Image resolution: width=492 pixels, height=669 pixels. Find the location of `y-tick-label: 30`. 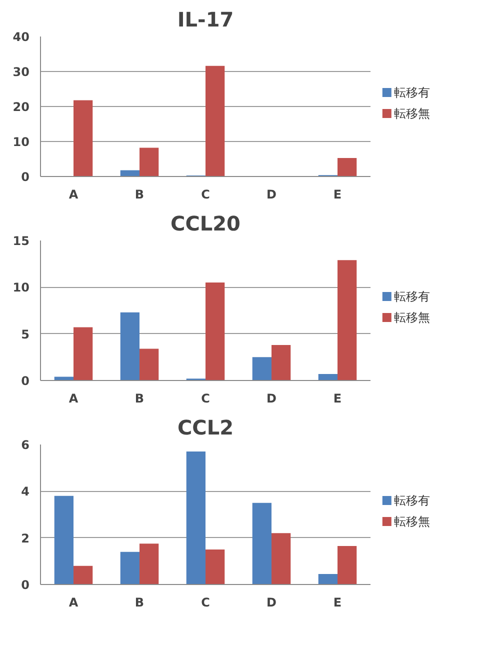

y-tick-label: 30 is located at coordinates (21, 72).